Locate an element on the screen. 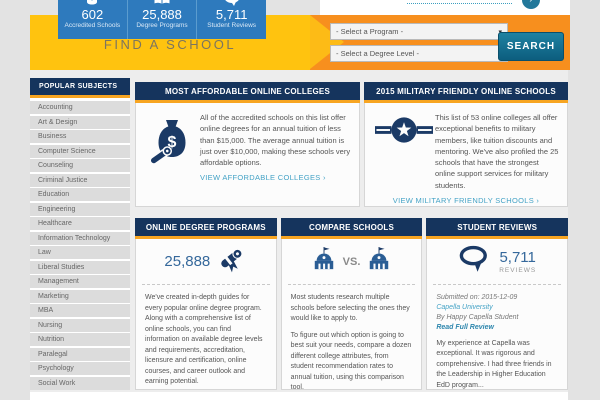 The image size is (600, 400). graduation-cap-icon is located at coordinates (92, 3).